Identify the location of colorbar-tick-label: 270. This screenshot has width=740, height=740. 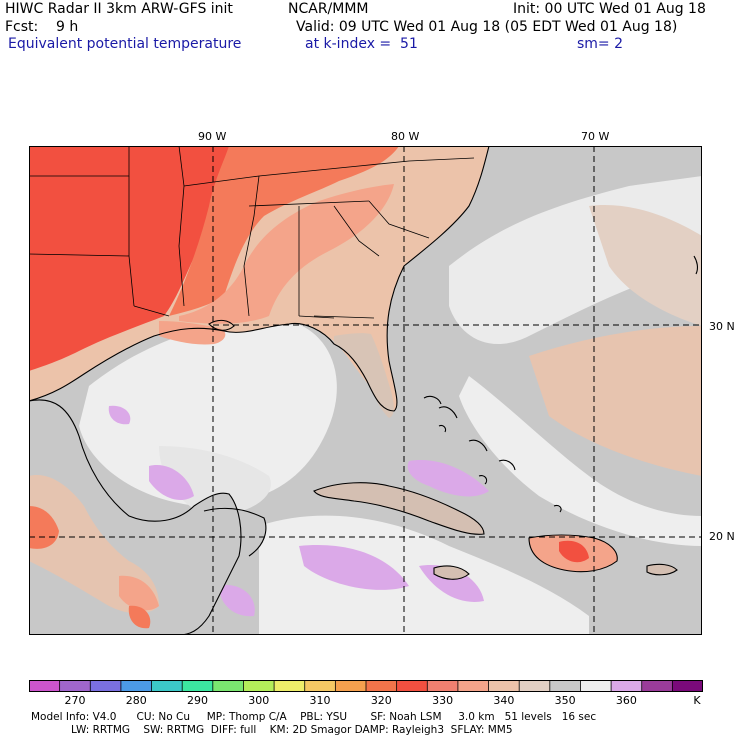
(75, 700).